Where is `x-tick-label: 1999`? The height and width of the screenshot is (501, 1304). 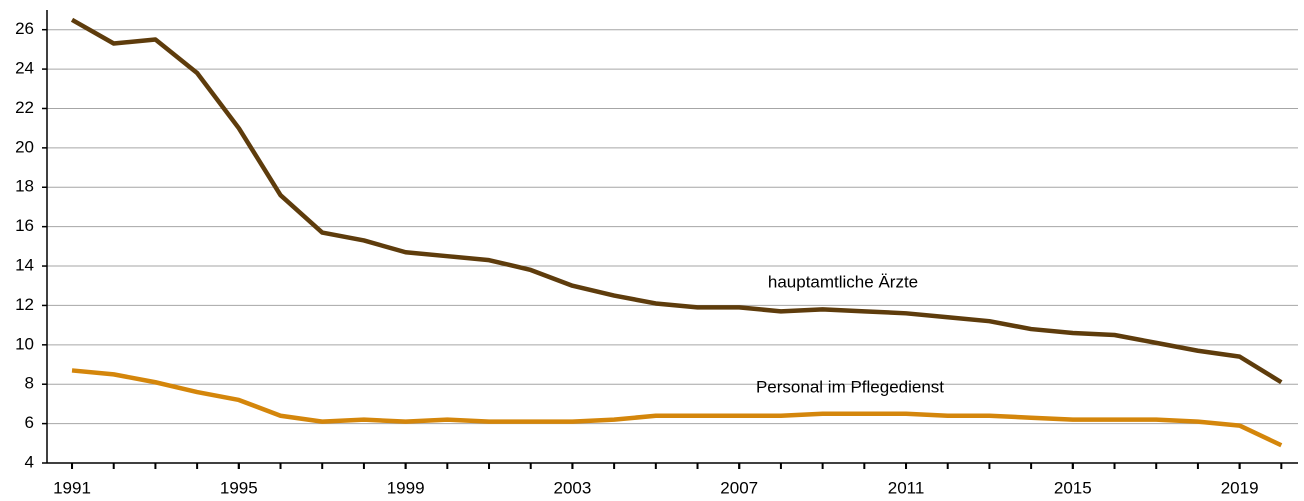 x-tick-label: 1999 is located at coordinates (406, 487).